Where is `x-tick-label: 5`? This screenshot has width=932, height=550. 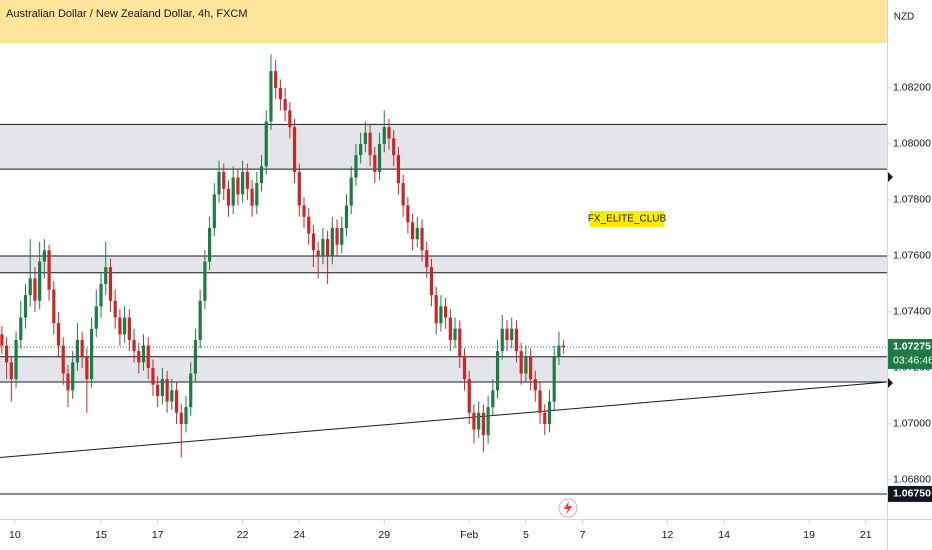
x-tick-label: 5 is located at coordinates (526, 535).